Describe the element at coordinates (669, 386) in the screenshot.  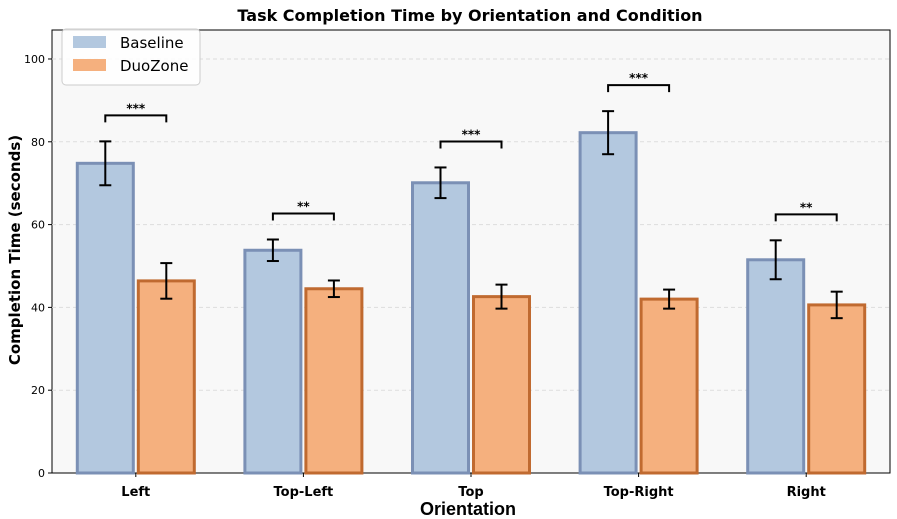
I see `bar-duozone-top-right` at that location.